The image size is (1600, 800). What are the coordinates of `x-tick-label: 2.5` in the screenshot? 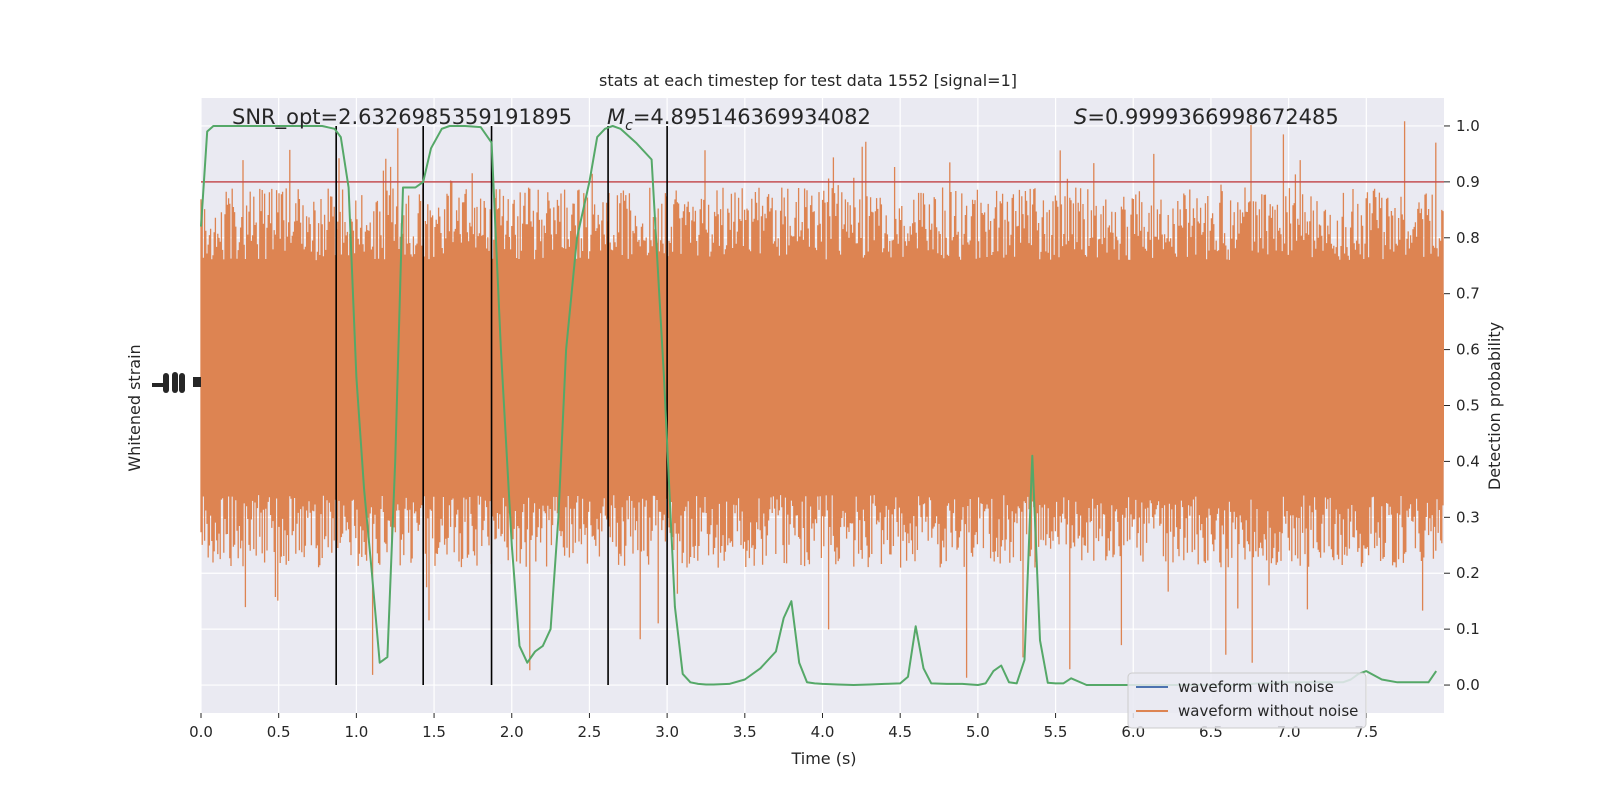 It's located at (590, 732).